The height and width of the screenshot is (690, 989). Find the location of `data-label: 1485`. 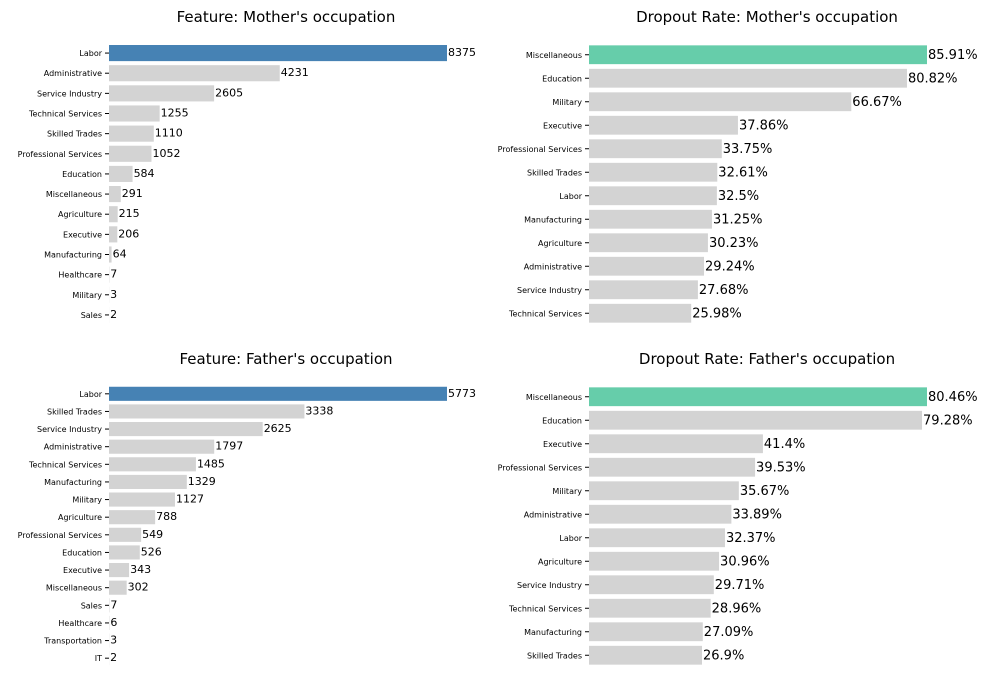

data-label: 1485 is located at coordinates (211, 463).